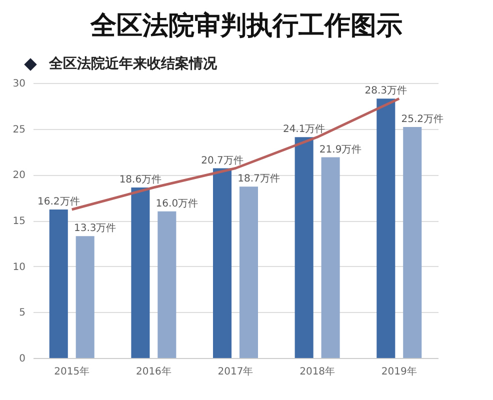 Image resolution: width=493 pixels, height=400 pixels. What do you see at coordinates (177, 204) in the screenshot?
I see `data-label: 16.0万件` at bounding box center [177, 204].